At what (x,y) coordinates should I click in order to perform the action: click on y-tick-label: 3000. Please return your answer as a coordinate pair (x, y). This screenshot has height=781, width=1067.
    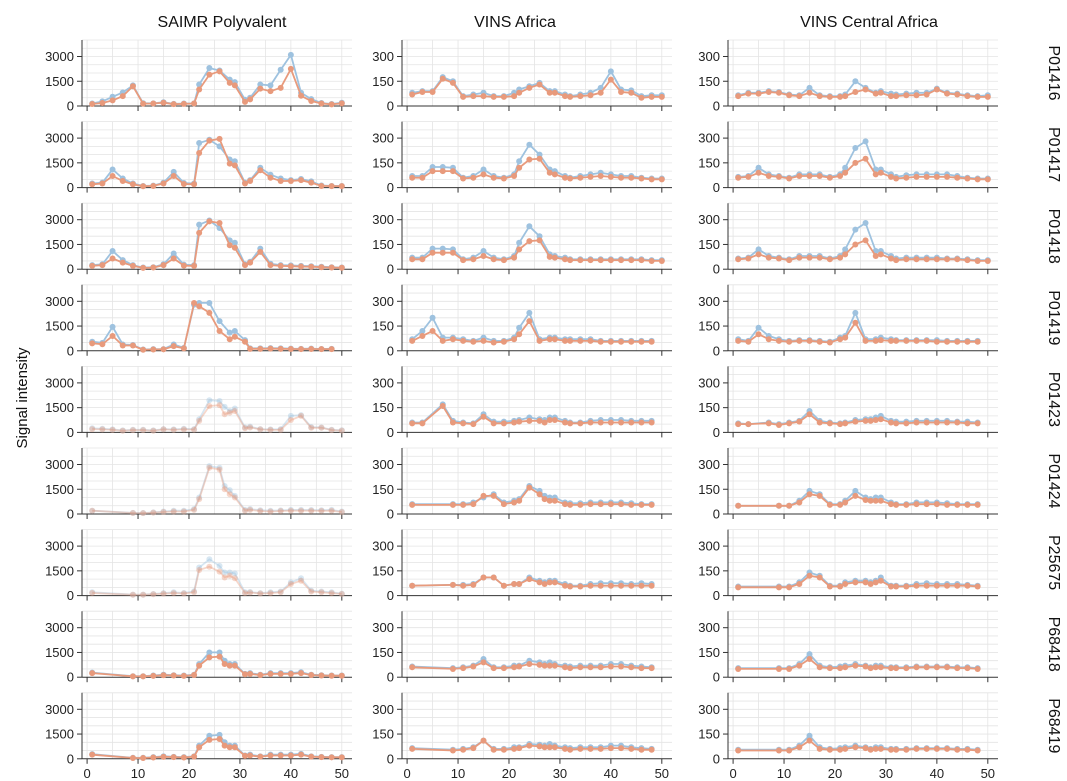
    Looking at the image, I should click on (59, 464).